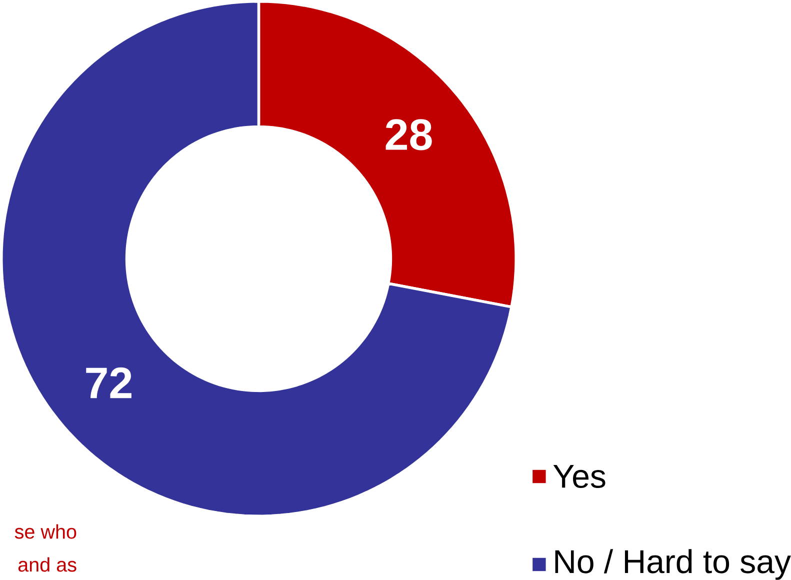 The image size is (791, 580). I want to click on legend-label: Yes, so click(579, 476).